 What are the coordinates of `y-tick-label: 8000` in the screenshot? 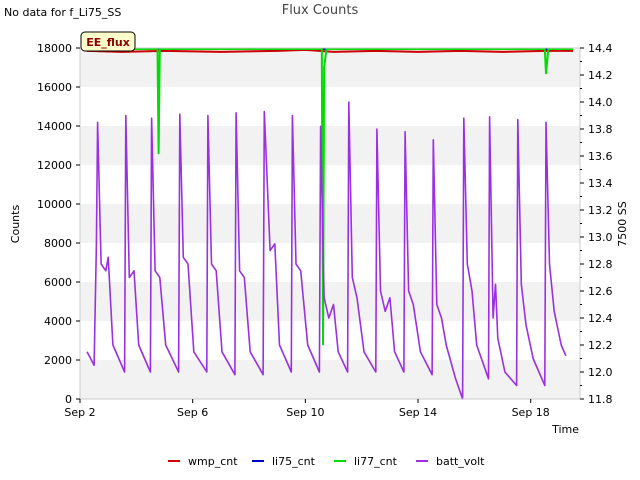 It's located at (58, 243).